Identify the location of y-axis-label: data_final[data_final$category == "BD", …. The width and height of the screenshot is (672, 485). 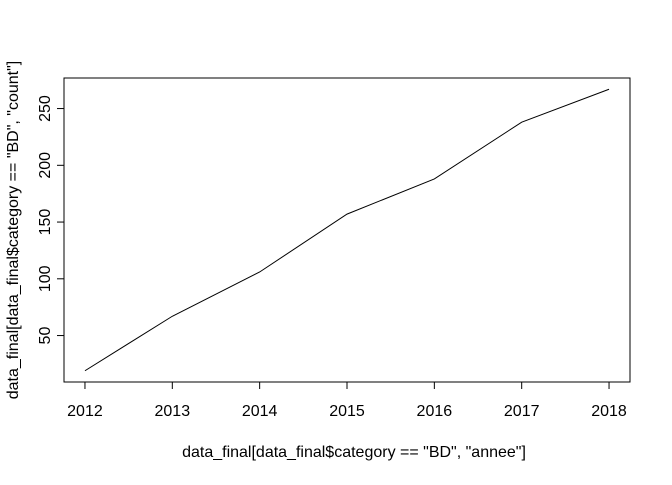
(13, 230).